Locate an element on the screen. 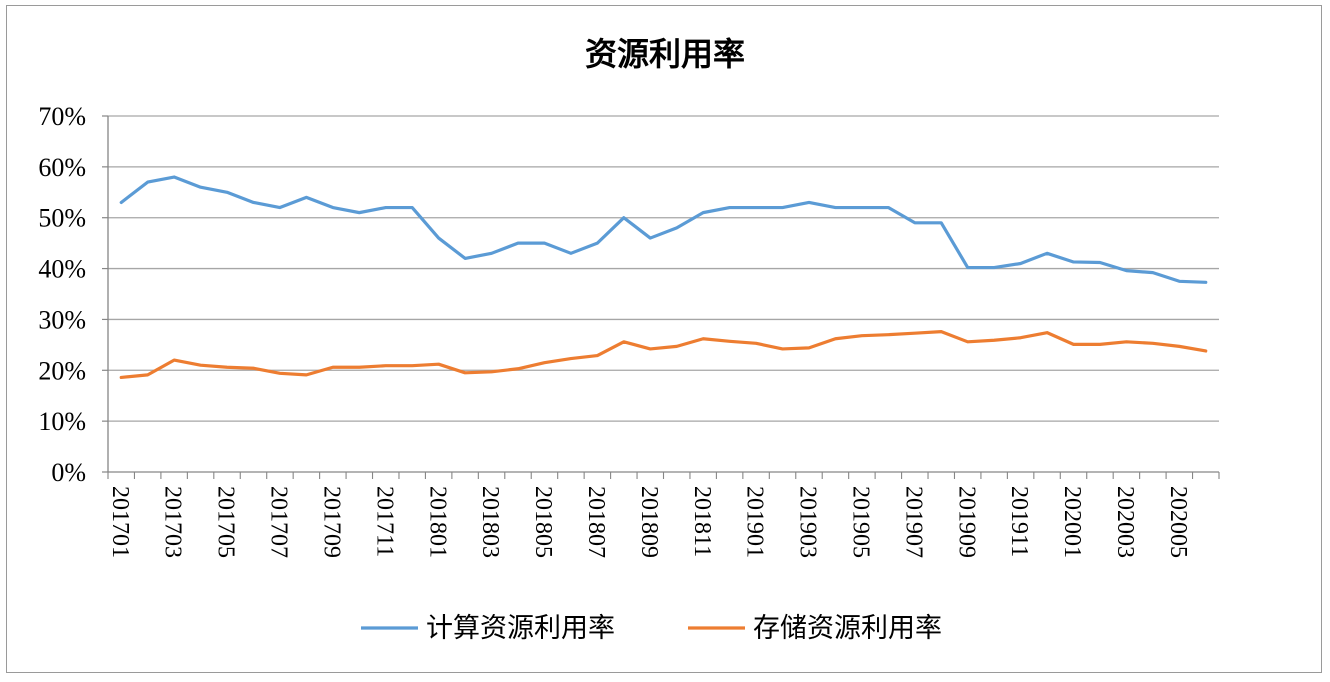  x-tick-label: 201711 is located at coordinates (384, 521).